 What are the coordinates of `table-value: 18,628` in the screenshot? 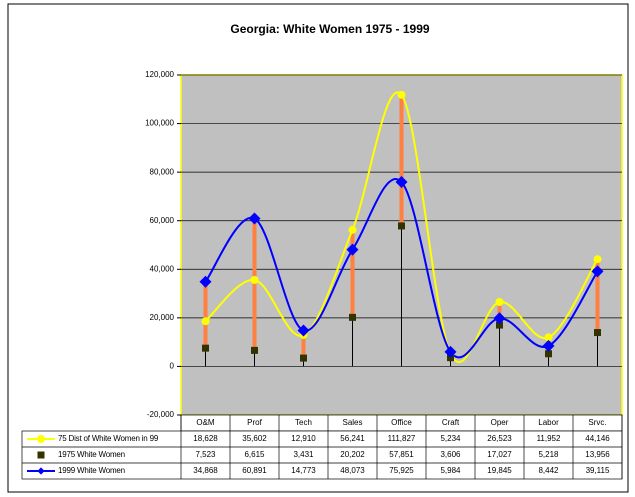 It's located at (205, 438).